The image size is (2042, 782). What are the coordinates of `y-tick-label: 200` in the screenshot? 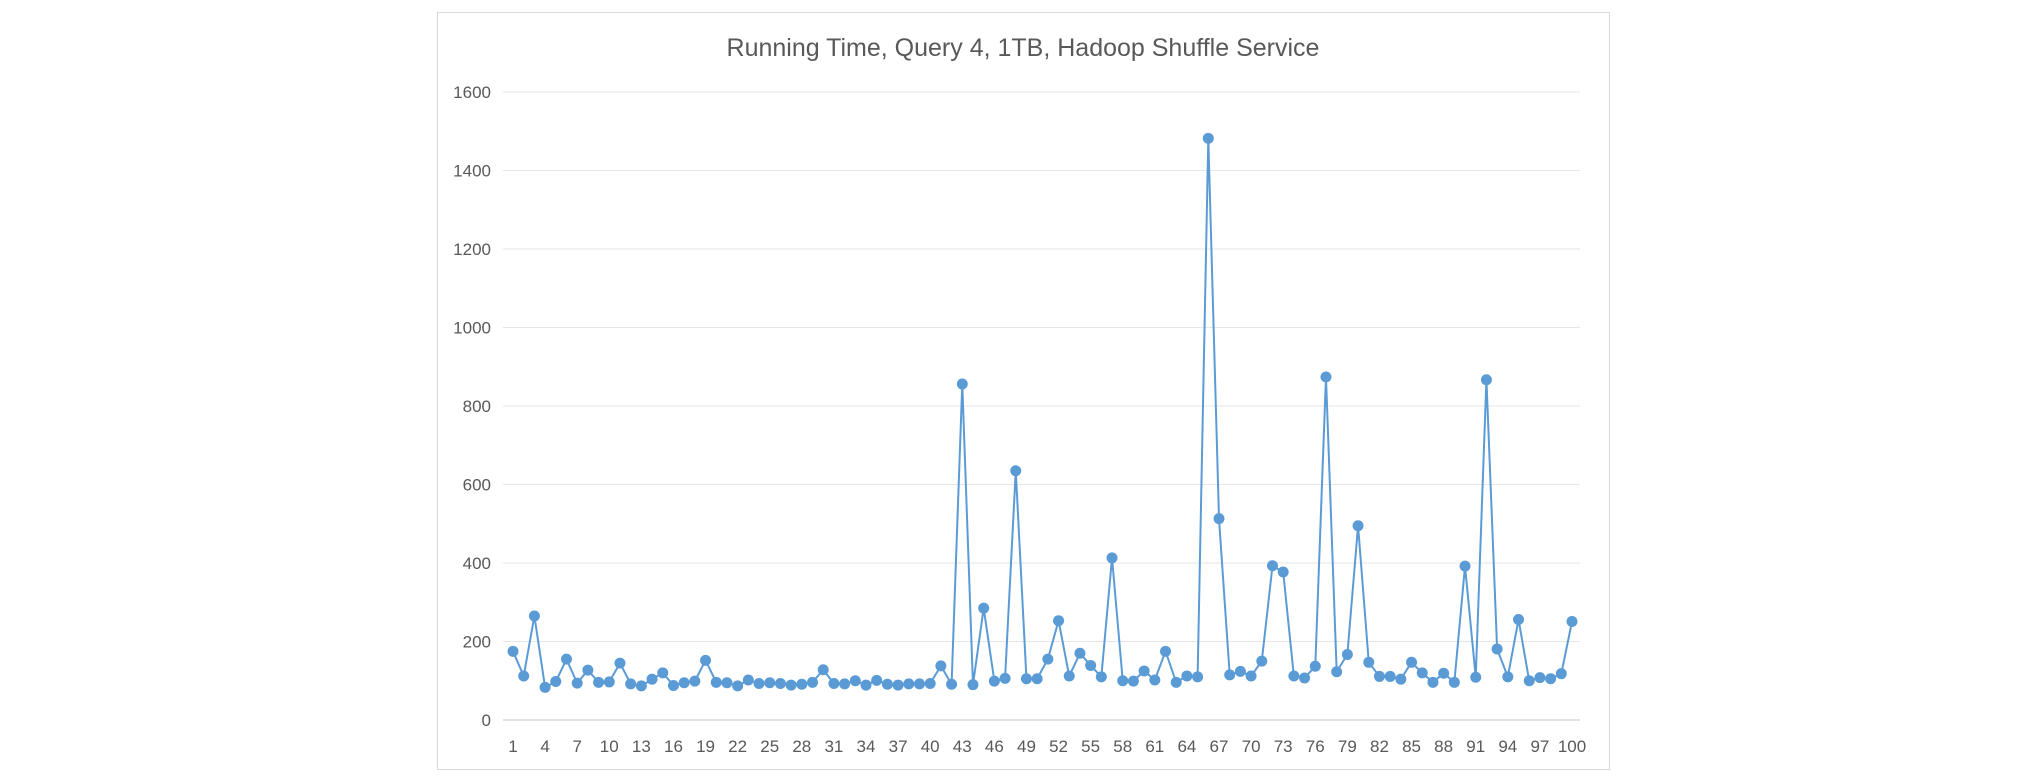 It's located at (477, 642).